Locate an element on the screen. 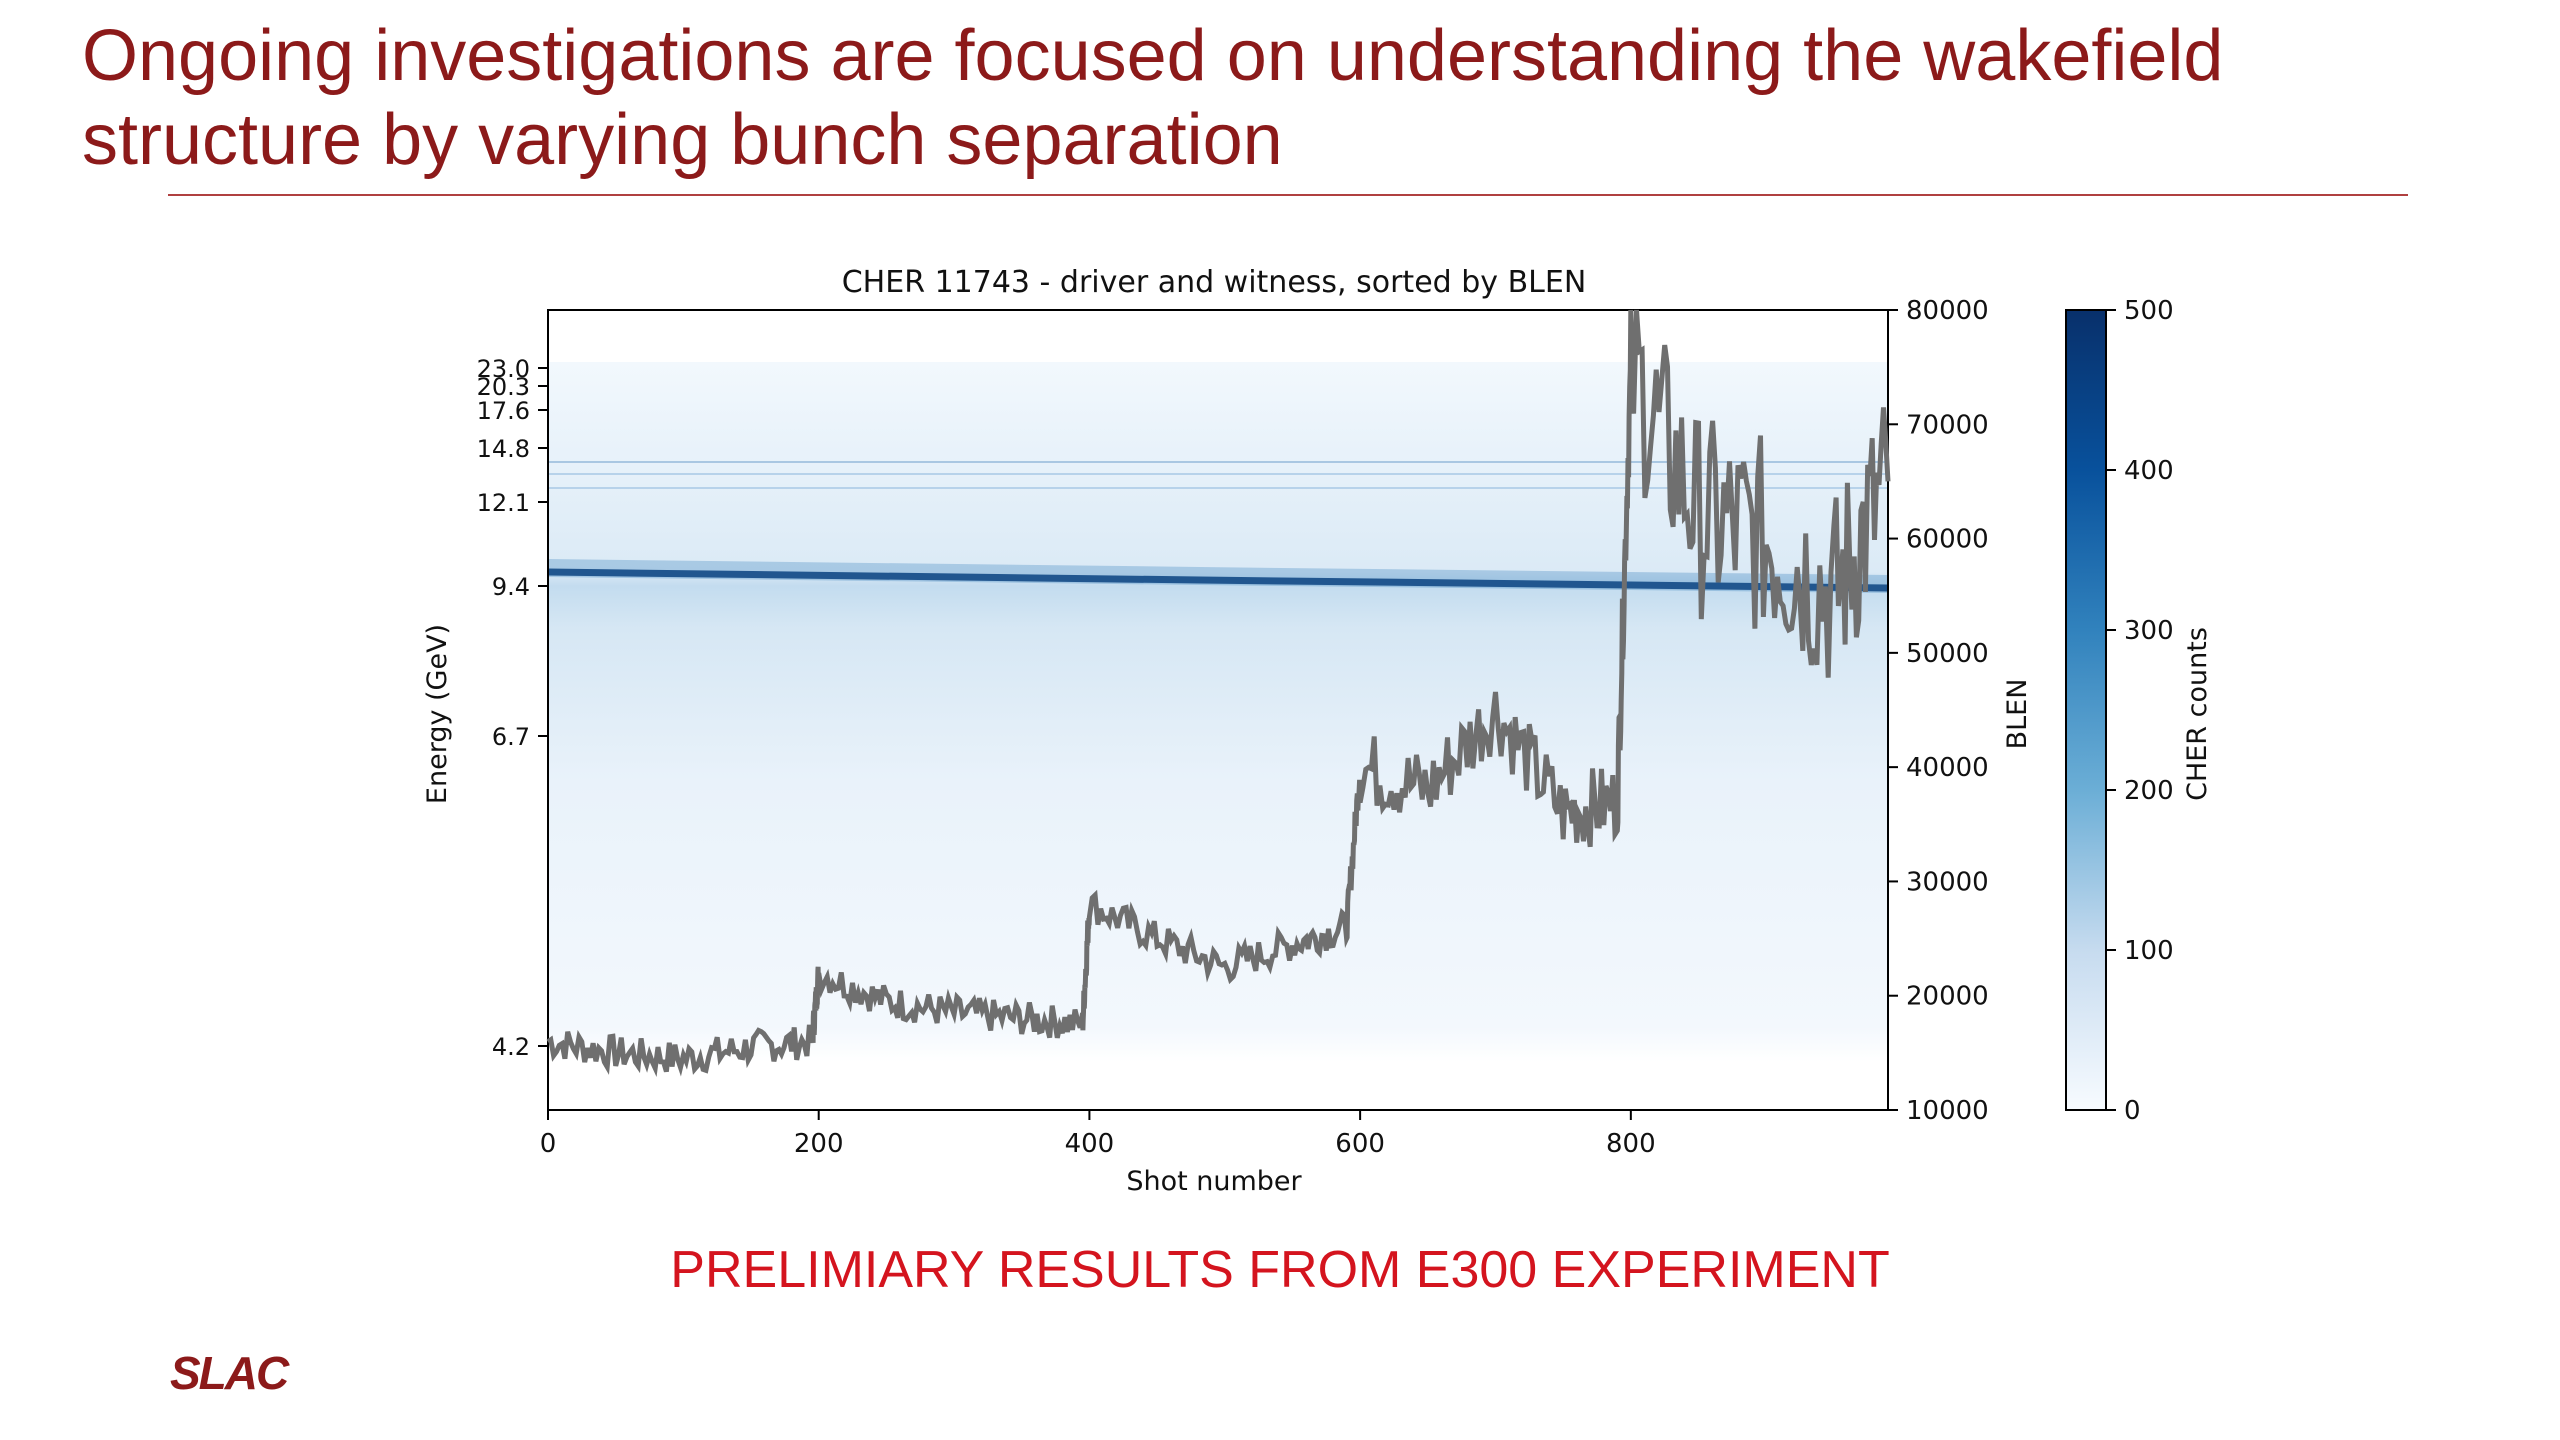 The height and width of the screenshot is (1440, 2560). energy-tick-label: 9.4 is located at coordinates (511, 587).